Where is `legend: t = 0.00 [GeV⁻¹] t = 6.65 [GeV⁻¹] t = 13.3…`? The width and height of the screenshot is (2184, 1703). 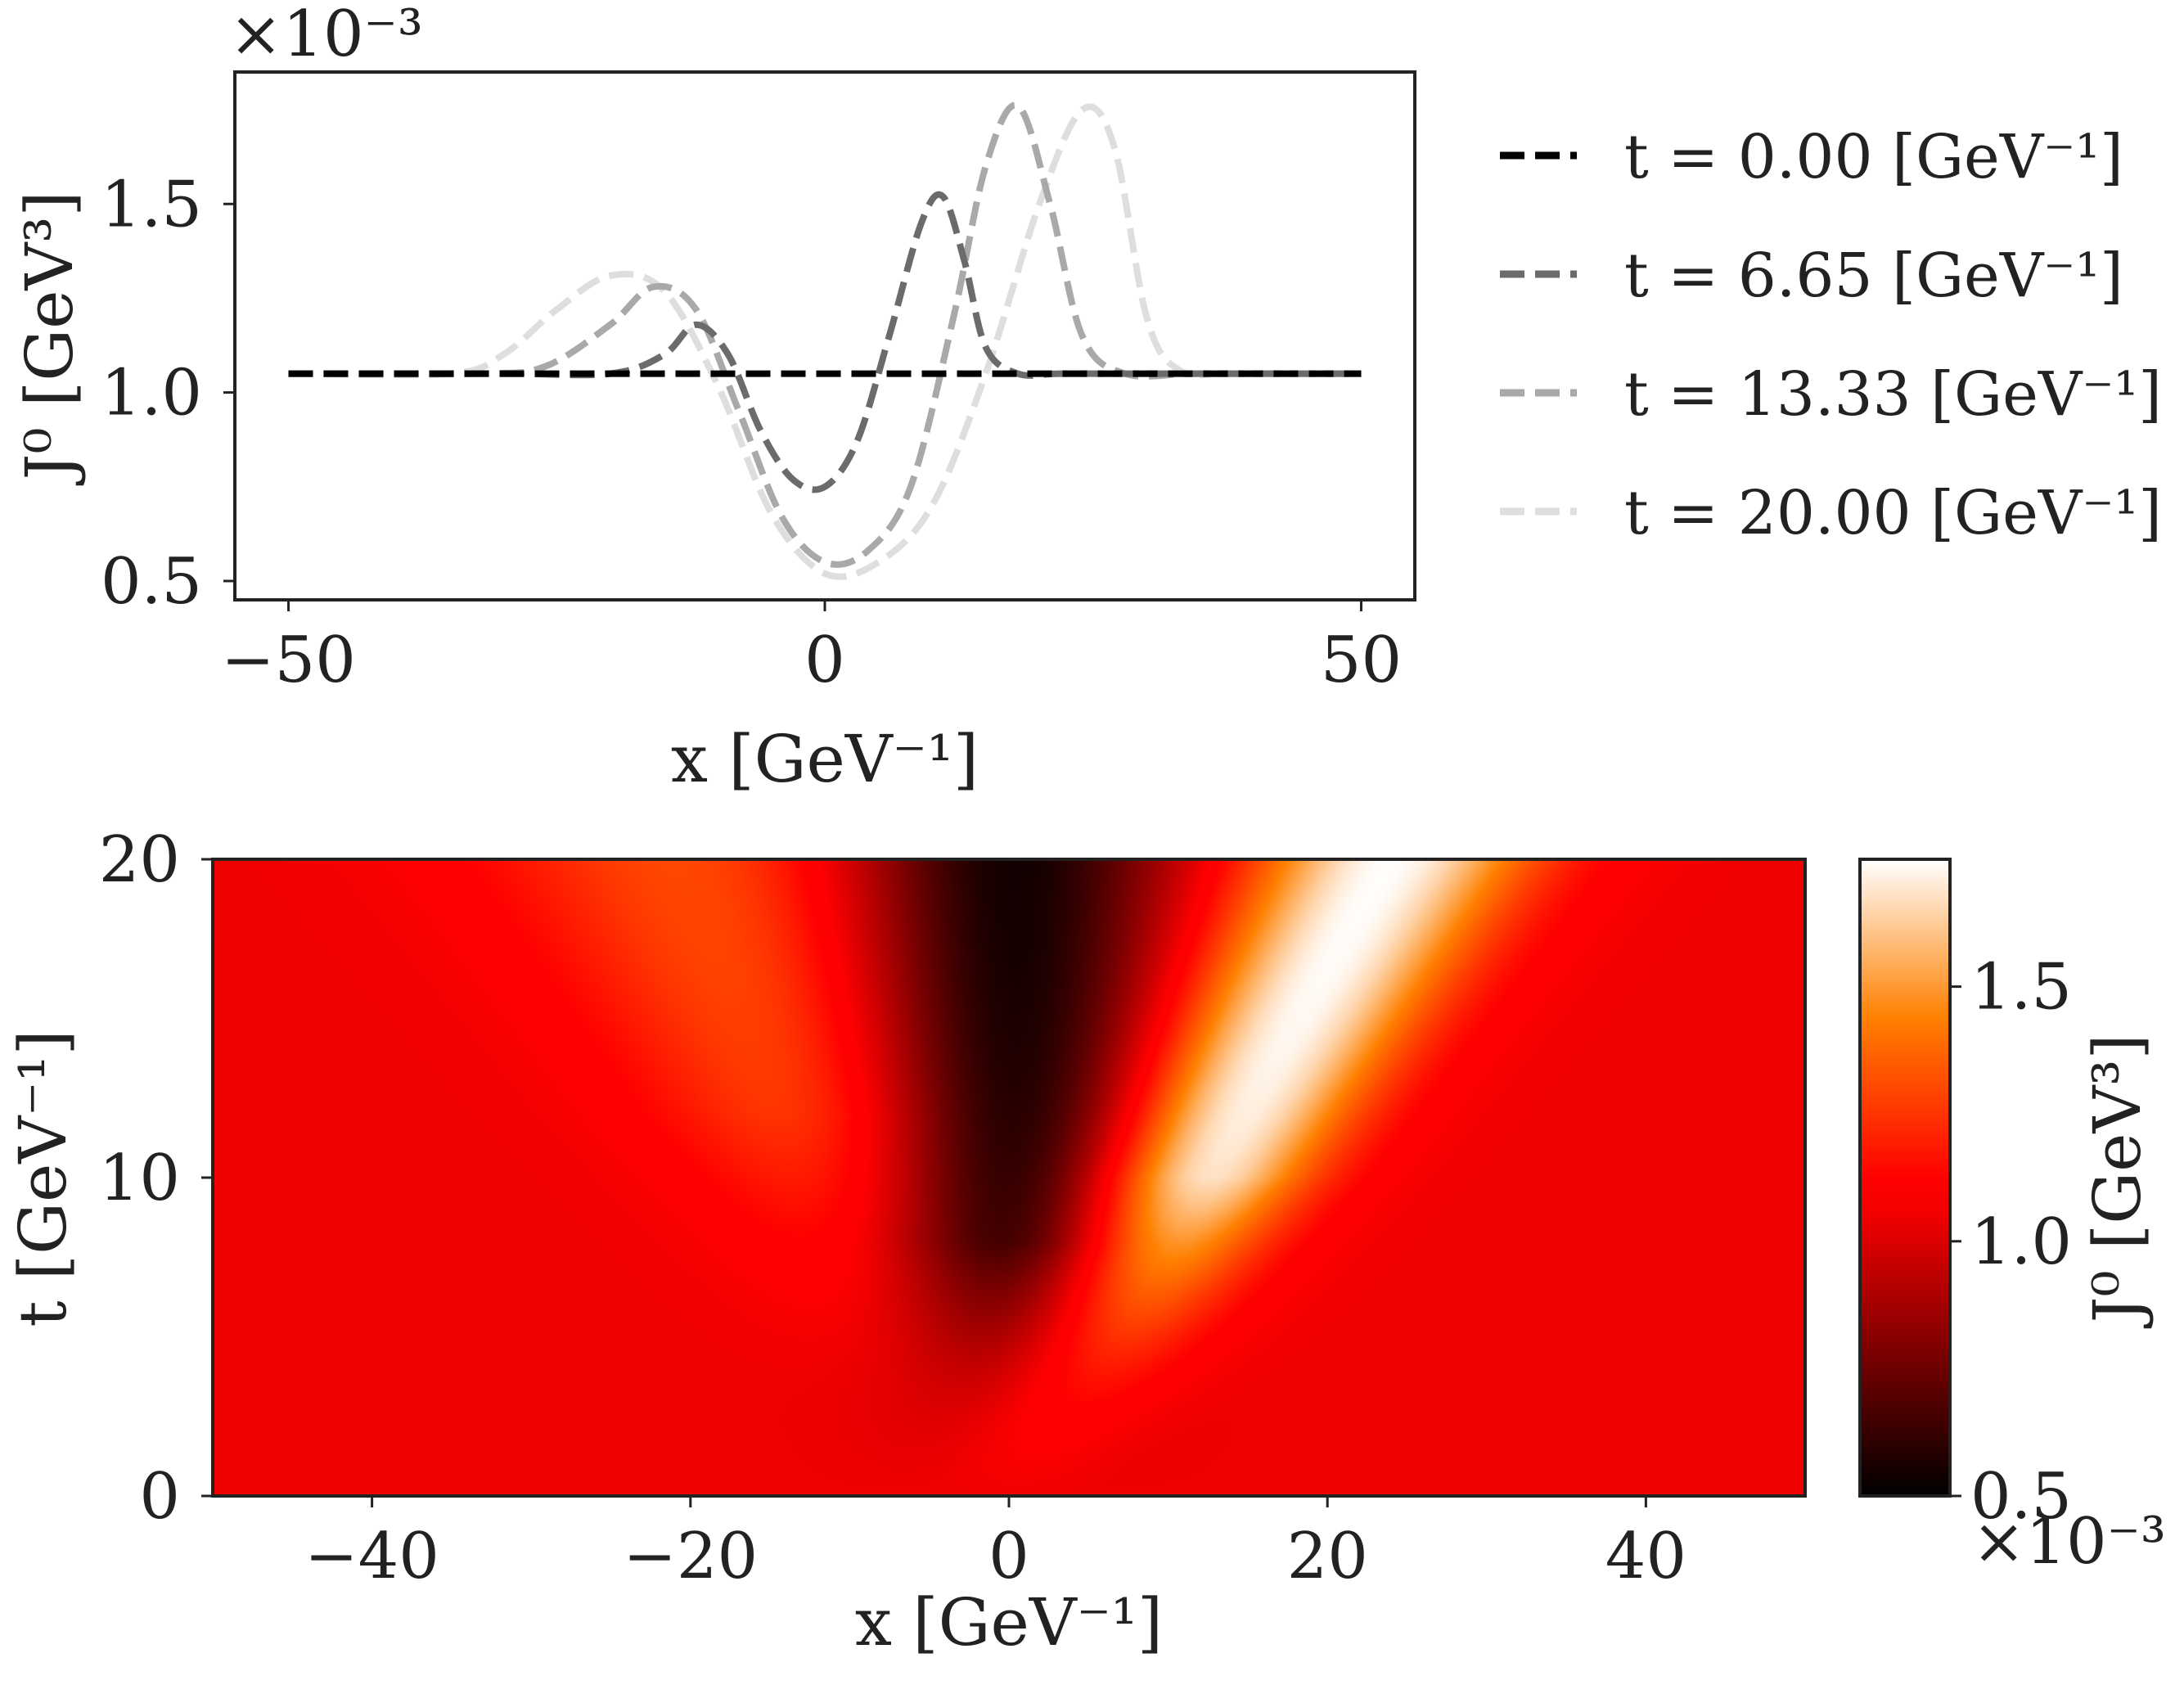 legend: t = 0.00 [GeV⁻¹] t = 6.65 [GeV⁻¹] t = 13.3… is located at coordinates (1831, 335).